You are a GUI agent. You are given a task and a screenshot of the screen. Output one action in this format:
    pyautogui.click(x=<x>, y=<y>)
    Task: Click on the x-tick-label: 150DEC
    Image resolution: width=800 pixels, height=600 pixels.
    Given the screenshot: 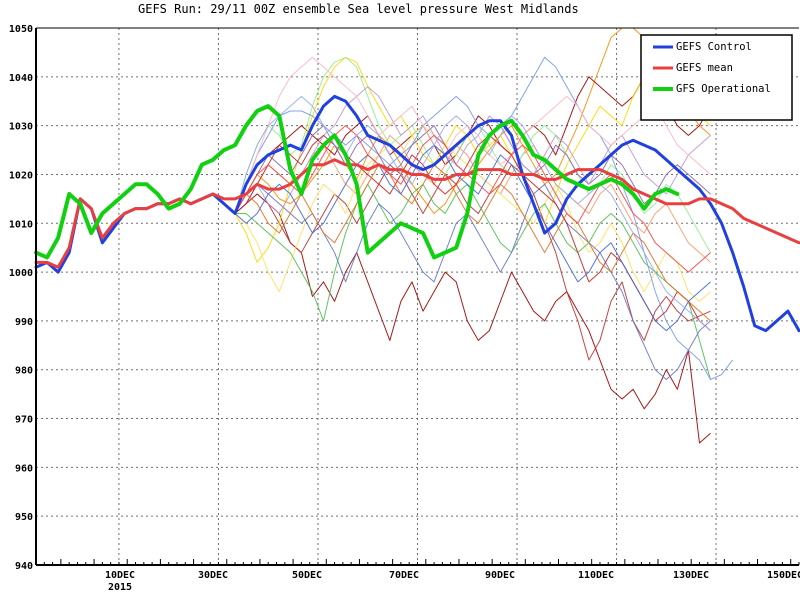 What is the action you would take?
    pyautogui.click(x=783, y=575)
    